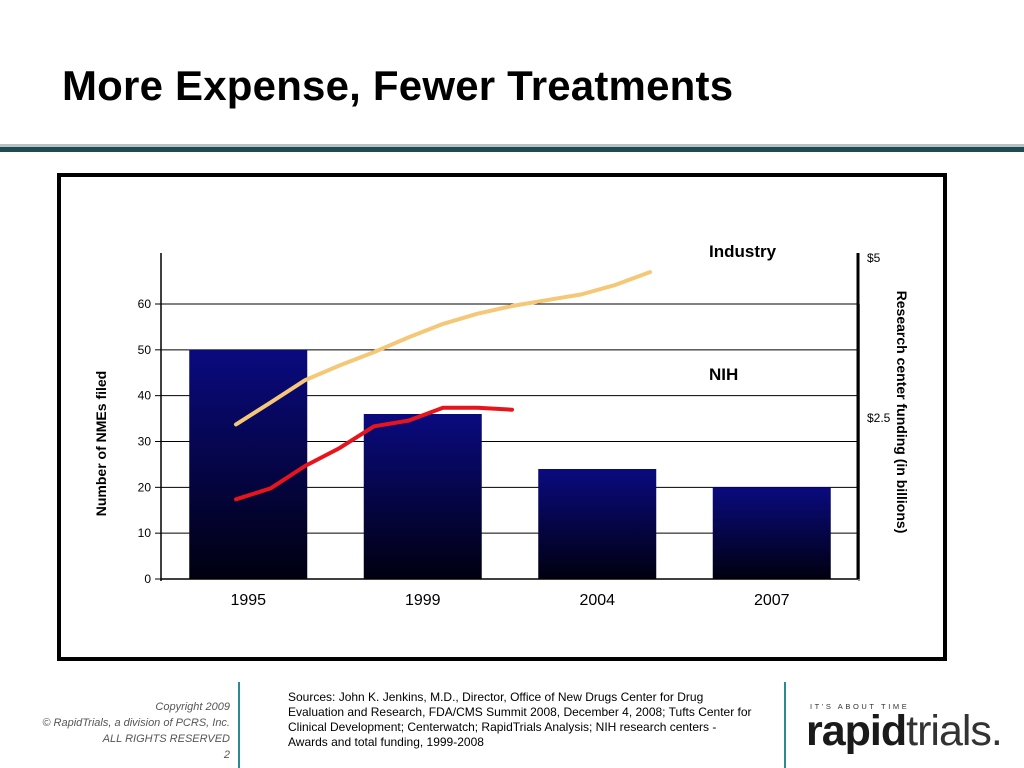 This screenshot has height=768, width=1024. I want to click on y2-axis-title: Research center funding (in billions), so click(902, 412).